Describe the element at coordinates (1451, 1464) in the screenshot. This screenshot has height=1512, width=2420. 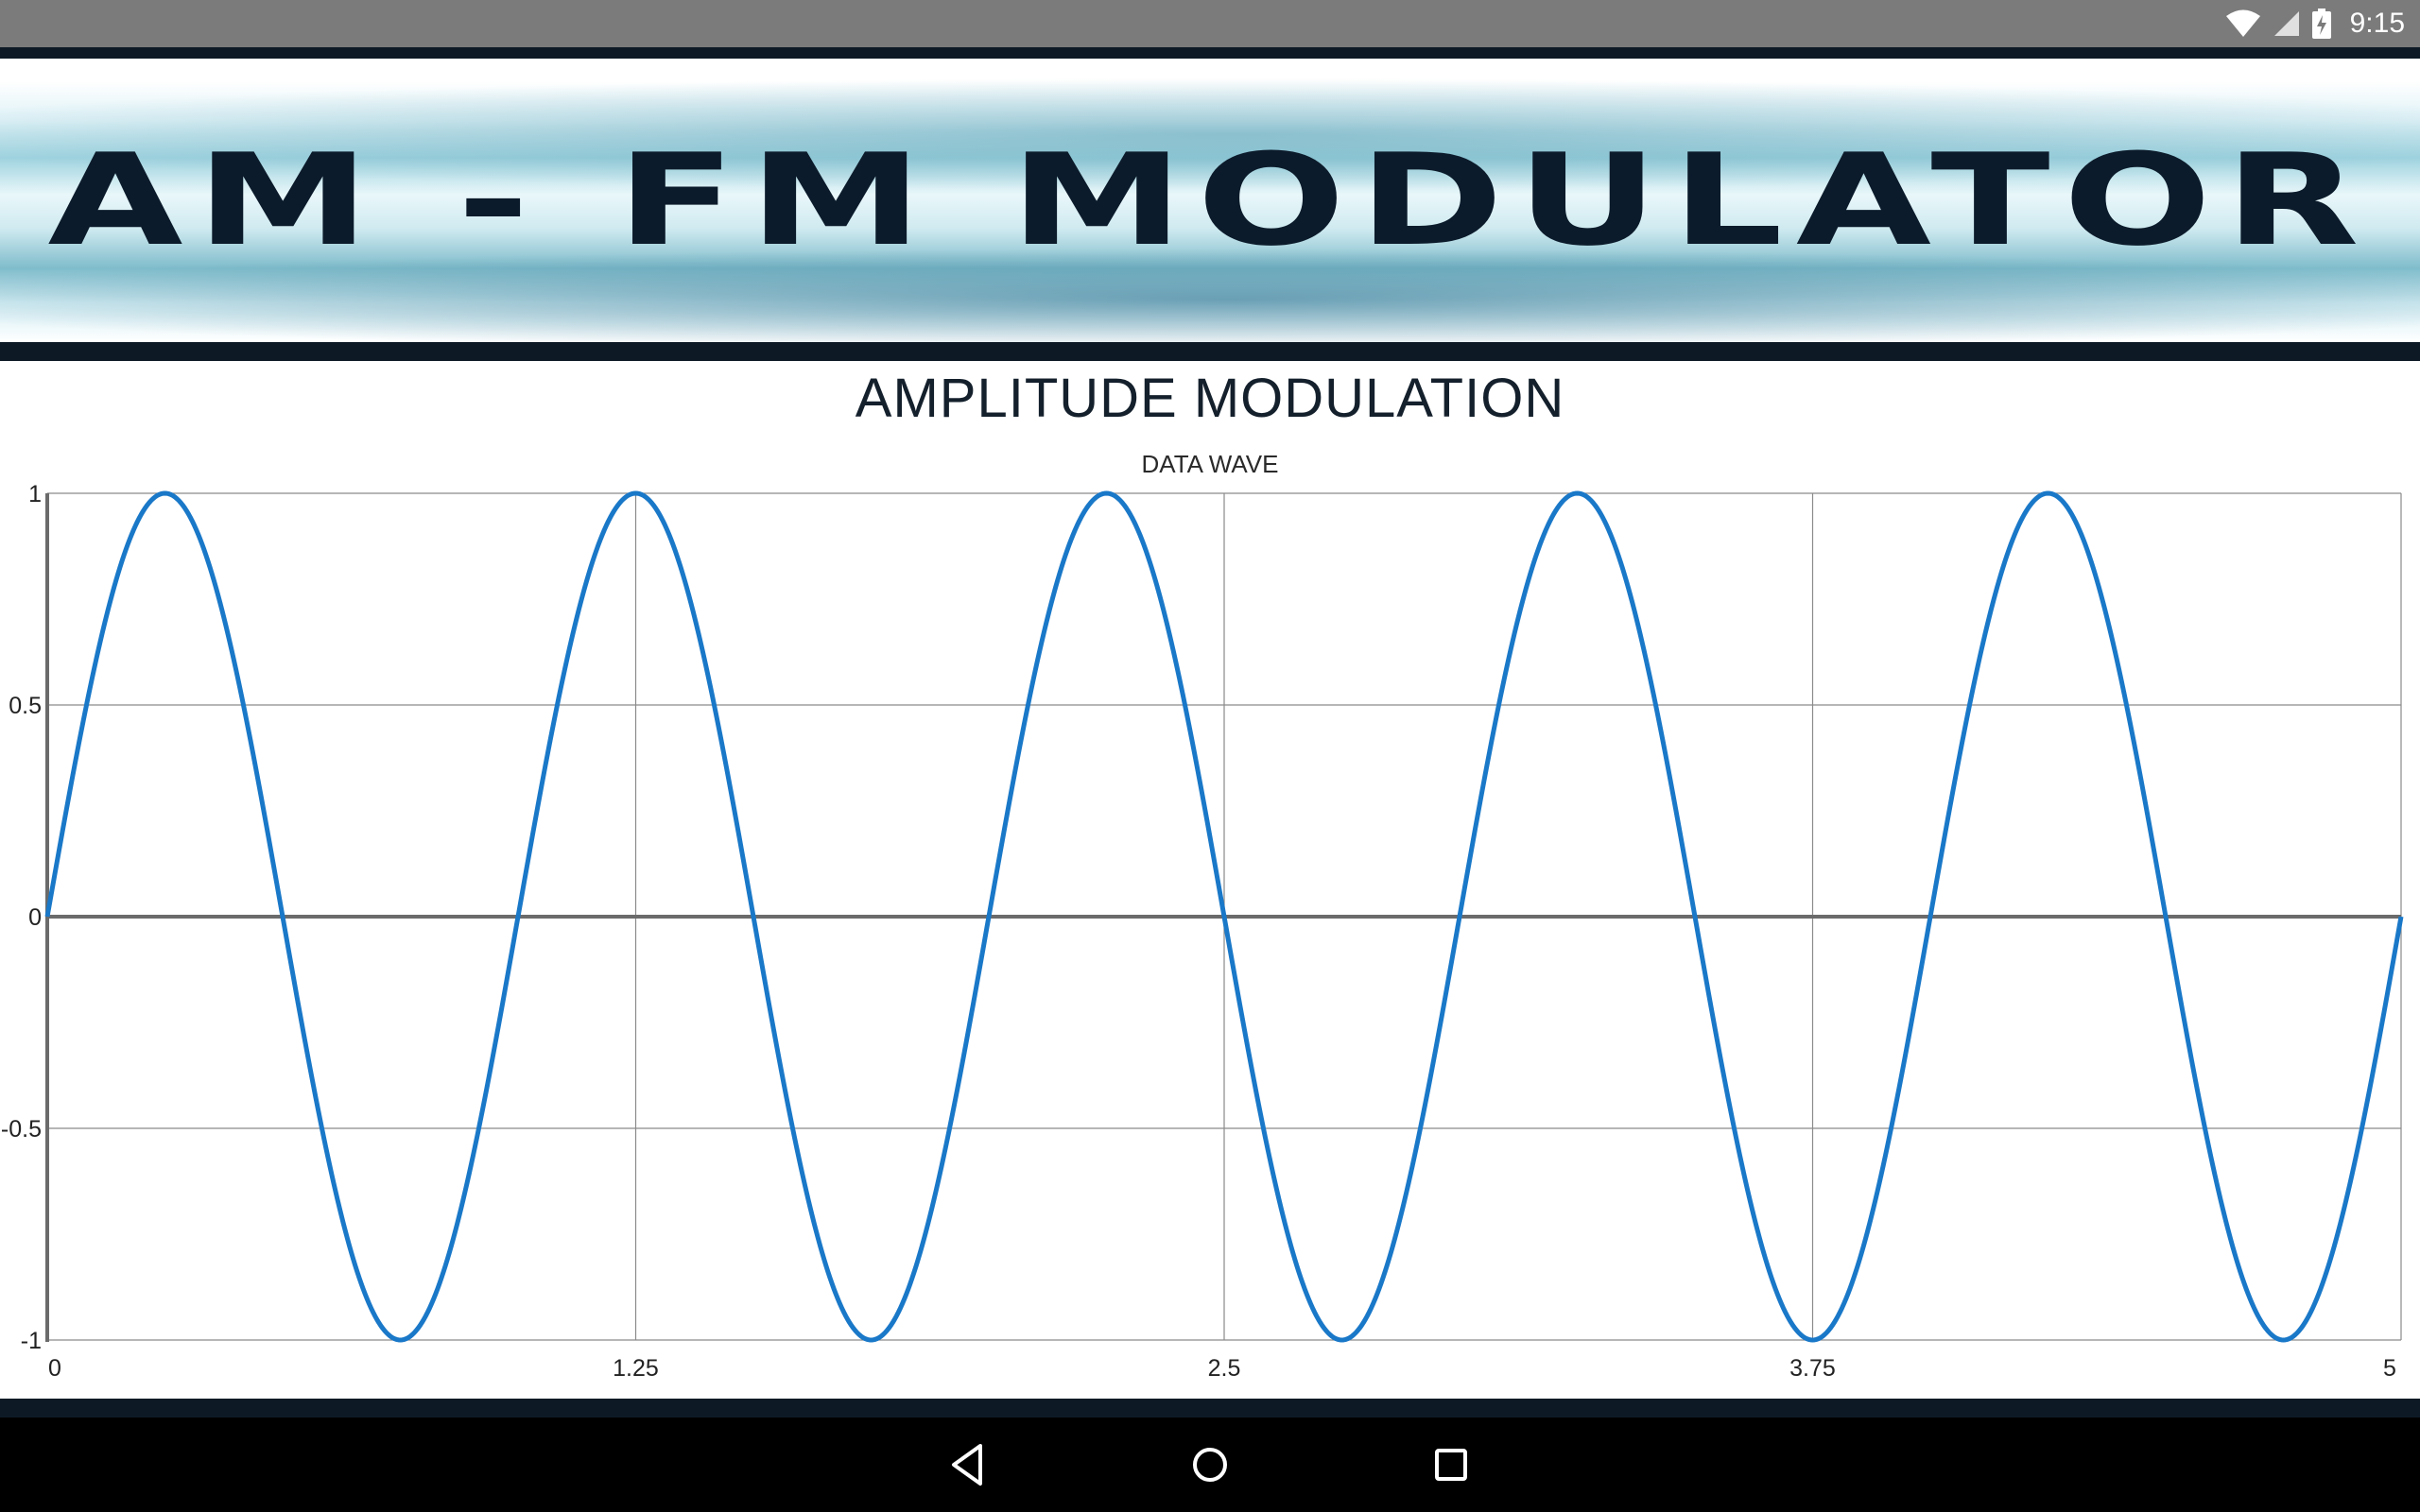
I see `recents-button` at that location.